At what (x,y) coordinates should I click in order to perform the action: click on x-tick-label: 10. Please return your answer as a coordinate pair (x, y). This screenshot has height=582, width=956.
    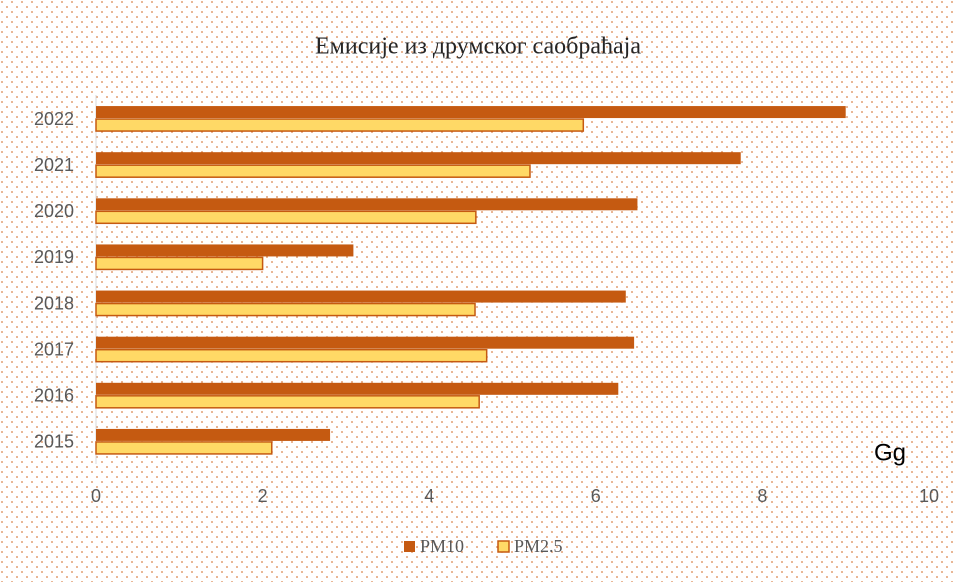
    Looking at the image, I should click on (929, 496).